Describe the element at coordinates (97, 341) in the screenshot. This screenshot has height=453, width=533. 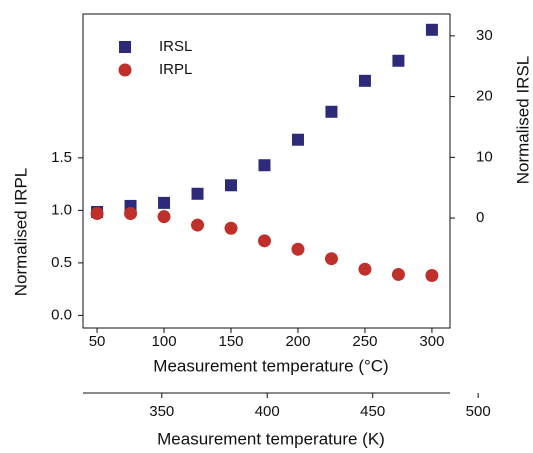
I see `x-tick-label: 50` at that location.